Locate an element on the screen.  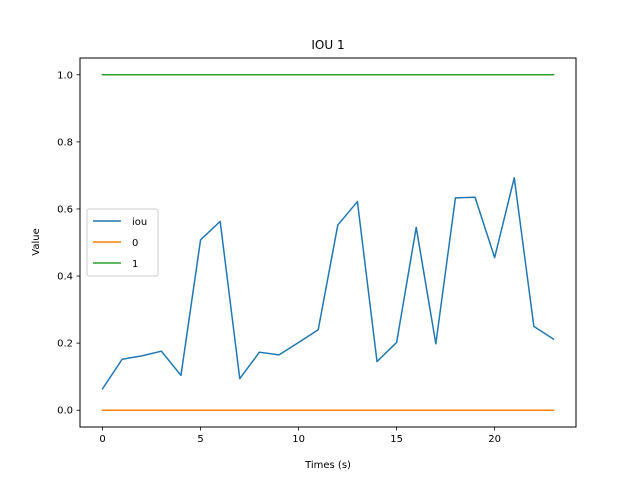
legend-box is located at coordinates (122, 242).